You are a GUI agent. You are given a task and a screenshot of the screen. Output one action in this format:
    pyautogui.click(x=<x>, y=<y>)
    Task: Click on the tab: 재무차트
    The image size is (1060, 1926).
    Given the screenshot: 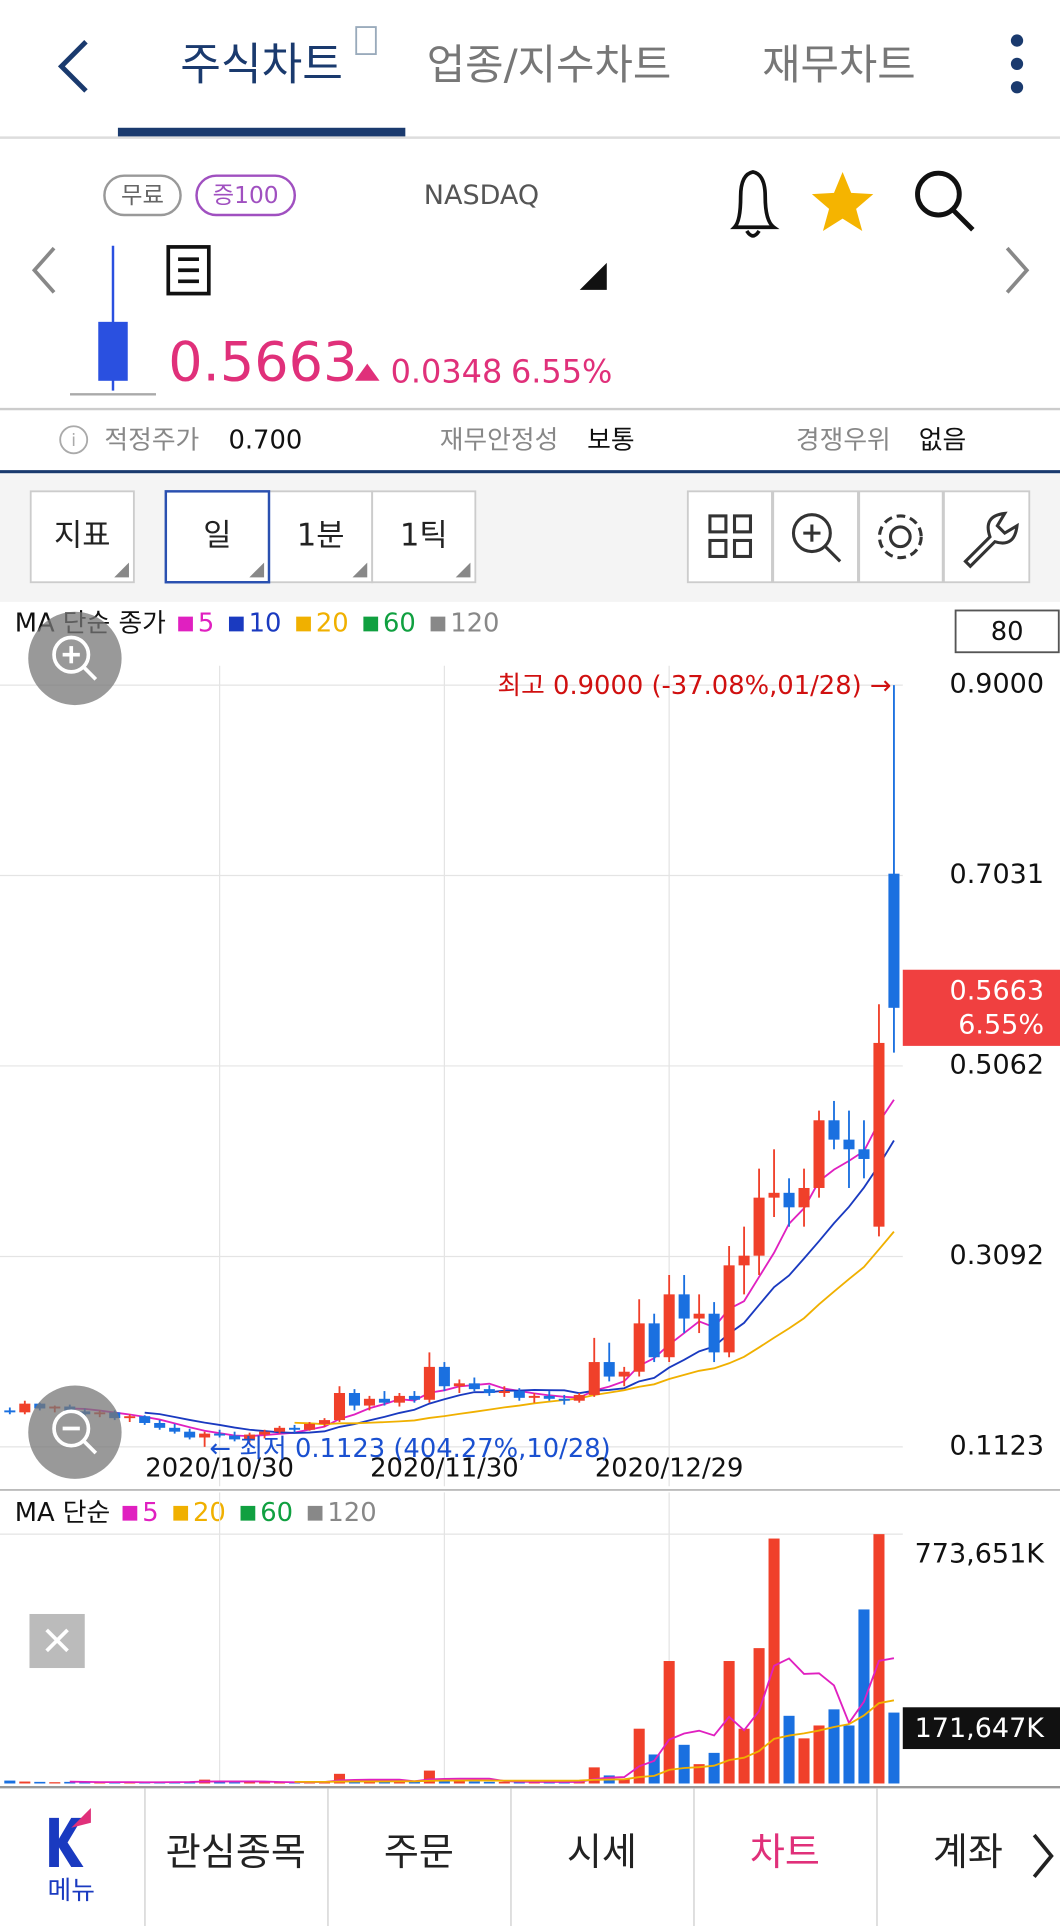 What is the action you would take?
    pyautogui.click(x=839, y=64)
    